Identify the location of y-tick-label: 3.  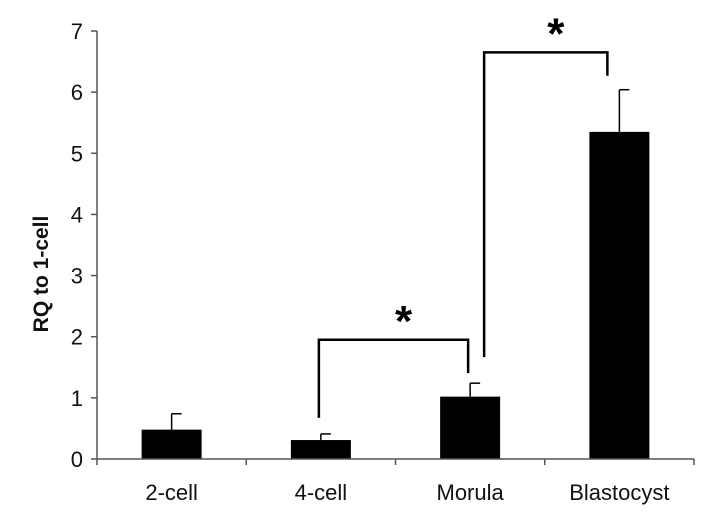
(77, 276).